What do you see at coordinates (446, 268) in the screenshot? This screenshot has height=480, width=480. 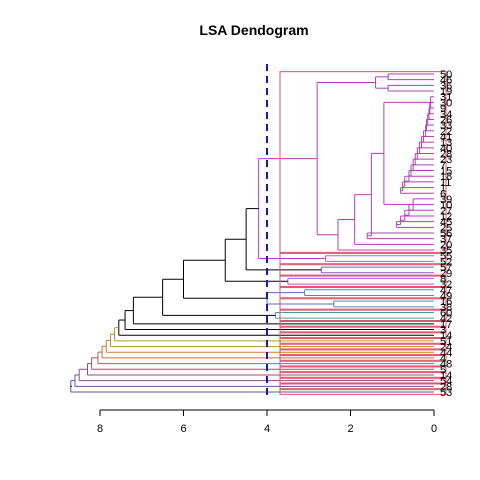 I see `leaf-label: 57` at bounding box center [446, 268].